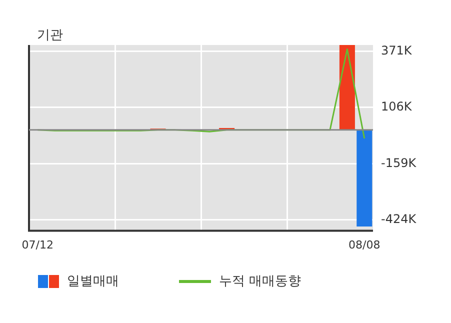 The image size is (451, 323). Describe the element at coordinates (364, 245) in the screenshot. I see `x-tick-label: 08/08` at that location.